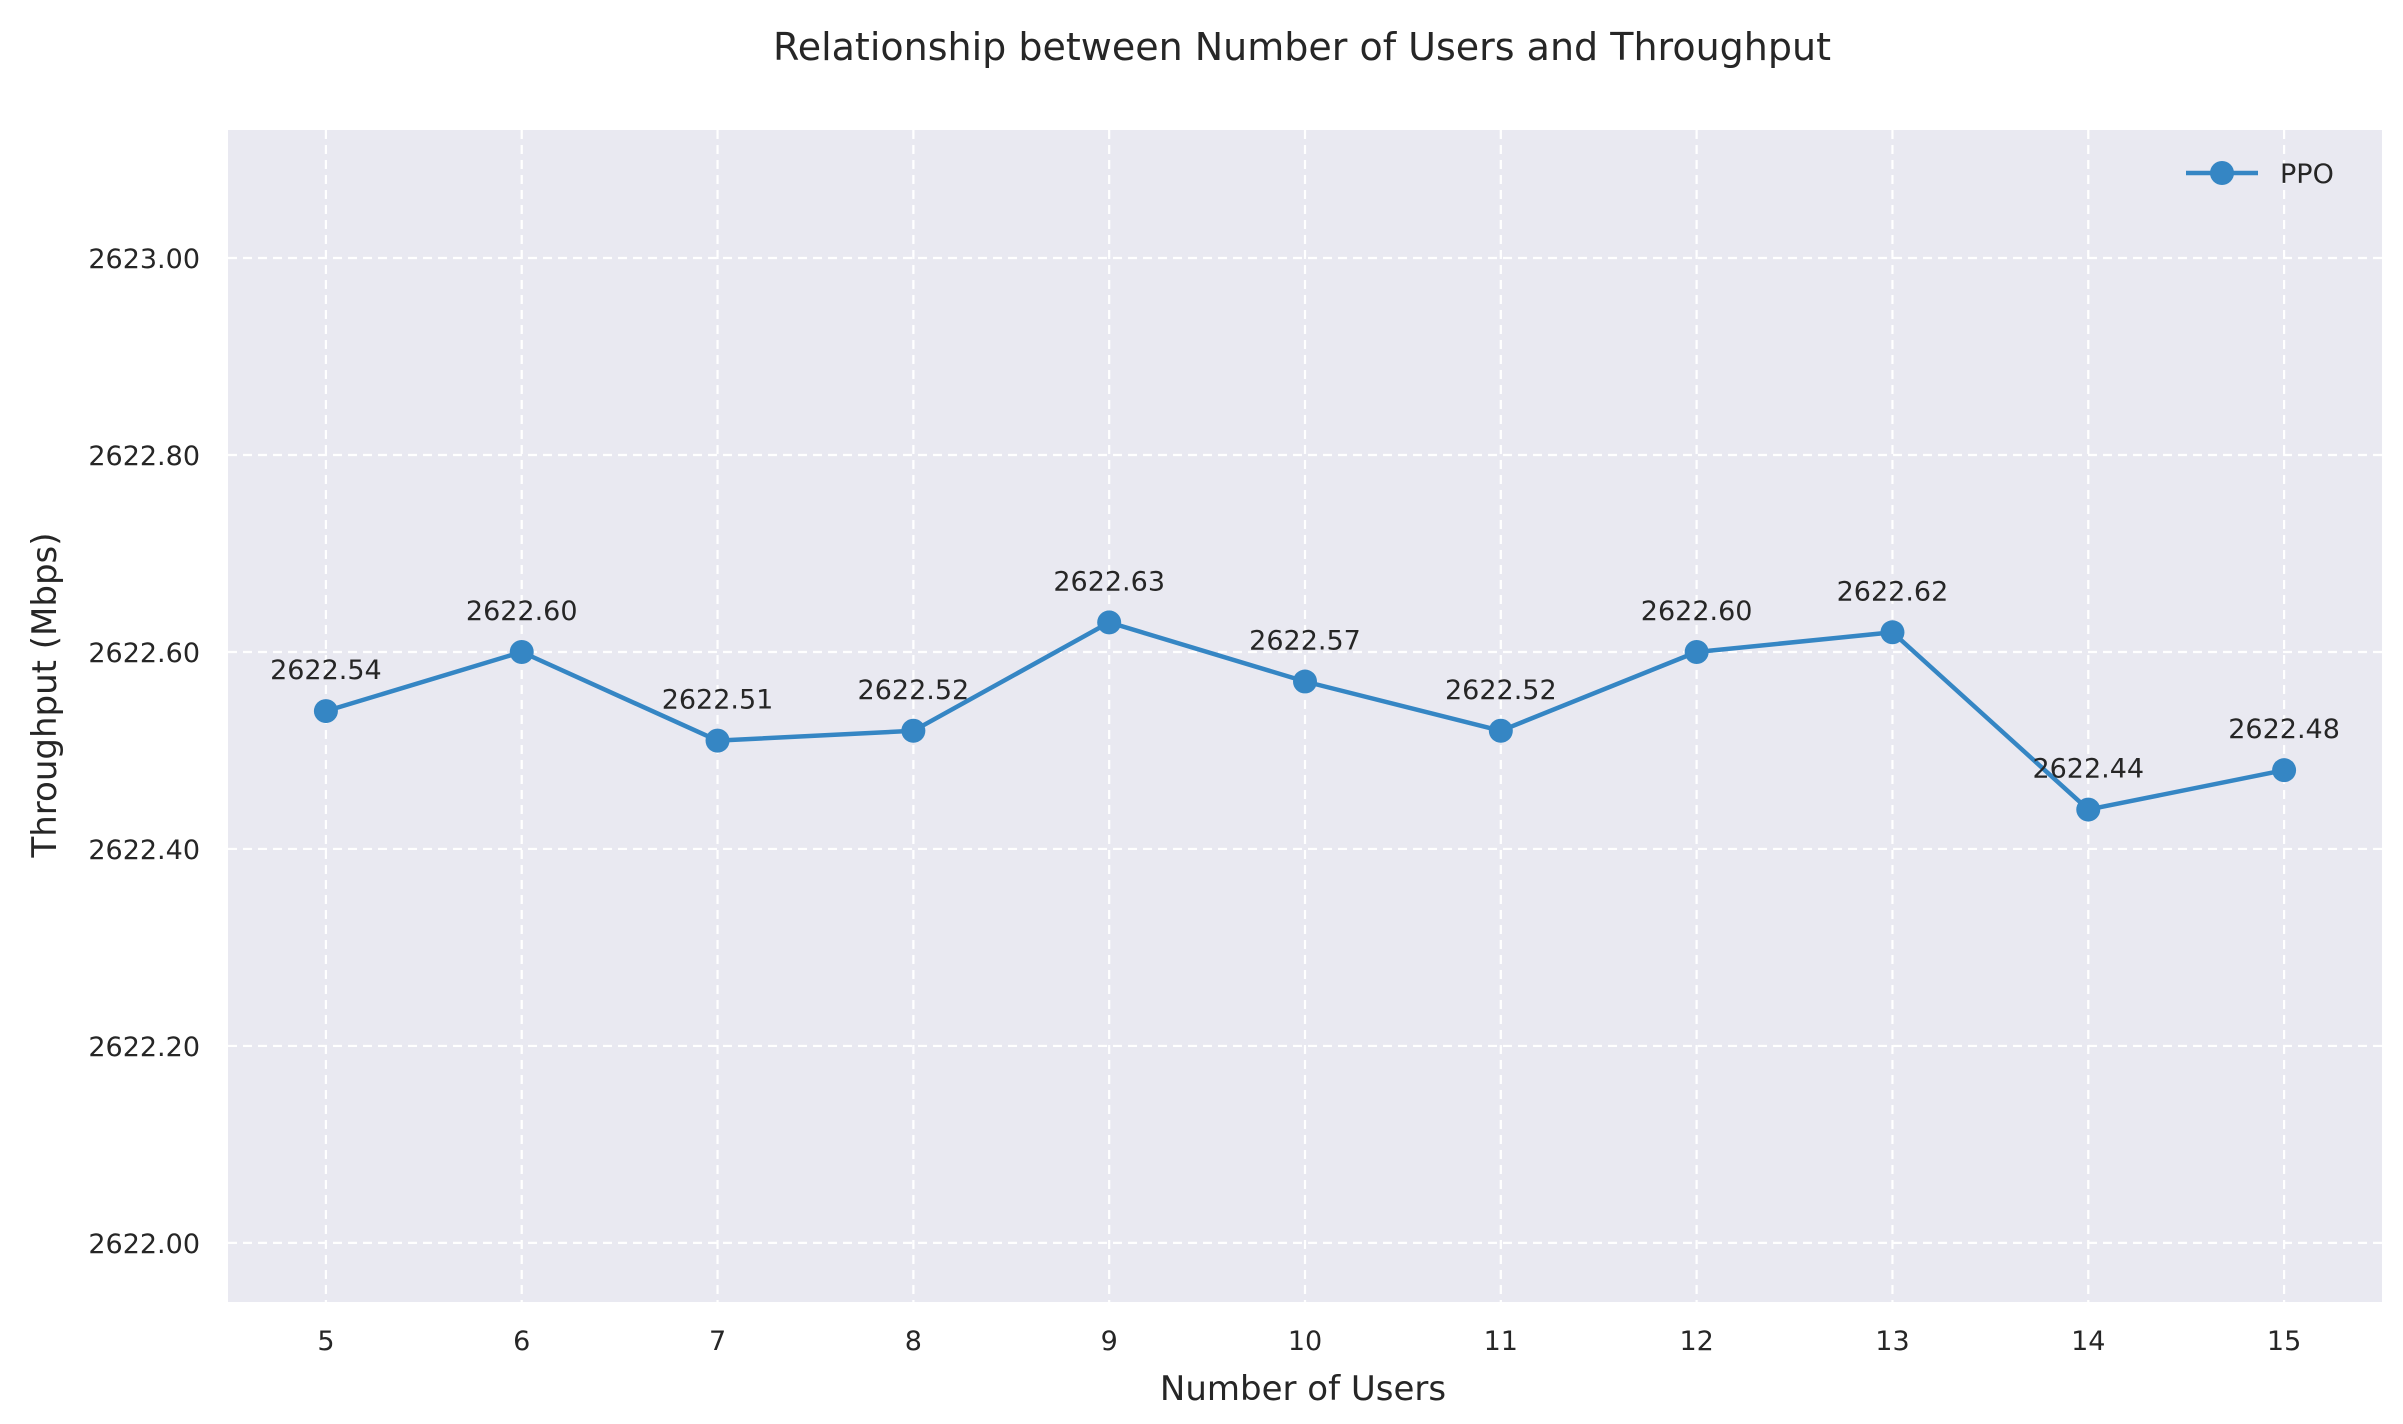  I want to click on legend-marker-icon, so click(2222, 173).